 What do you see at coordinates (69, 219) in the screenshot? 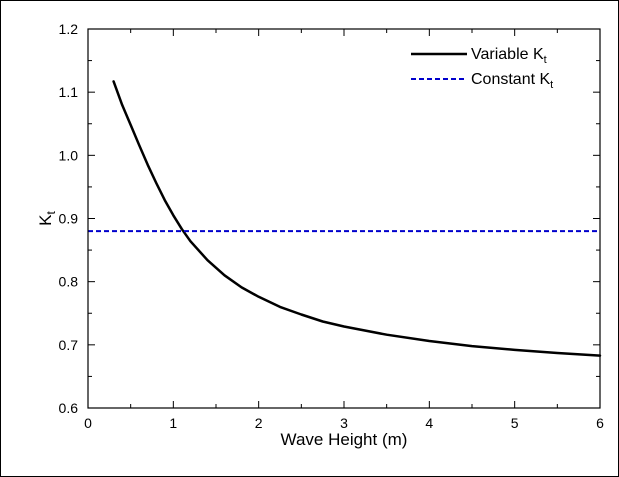
I see `y-tick-label: 0.9` at bounding box center [69, 219].